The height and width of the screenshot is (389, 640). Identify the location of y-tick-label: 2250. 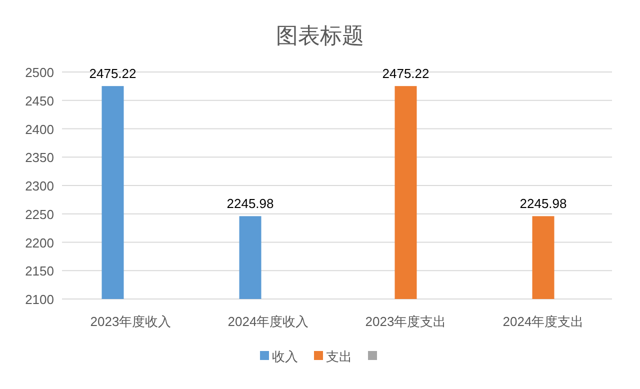
(39, 214).